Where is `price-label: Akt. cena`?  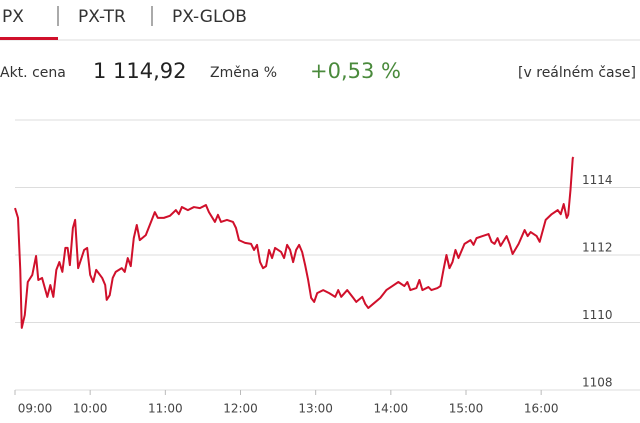
price-label: Akt. cena is located at coordinates (33, 73).